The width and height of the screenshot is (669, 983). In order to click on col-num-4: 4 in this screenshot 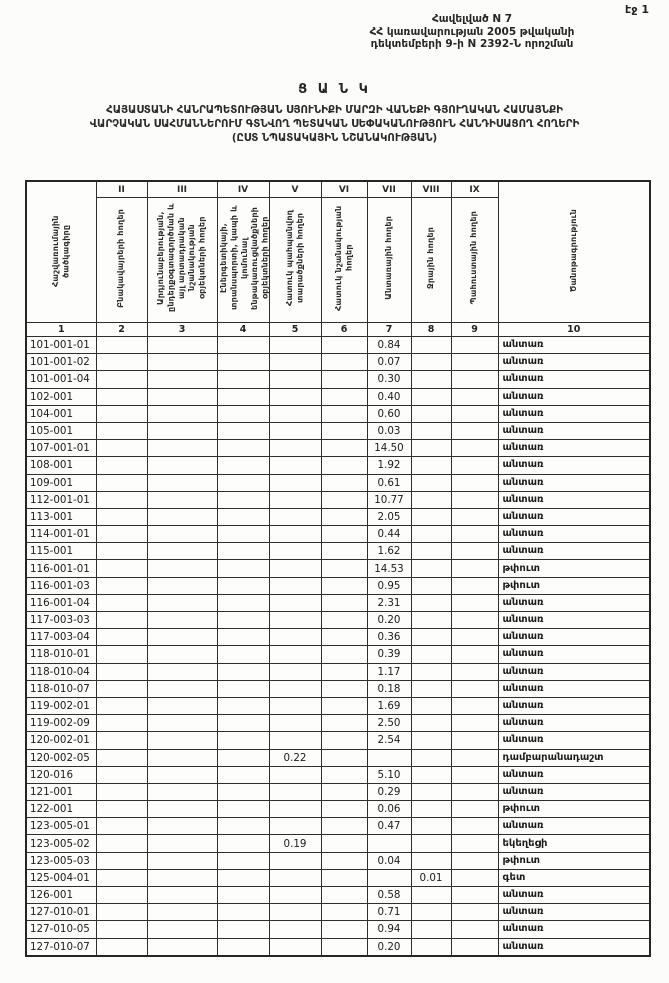, I will do `click(243, 329)`.